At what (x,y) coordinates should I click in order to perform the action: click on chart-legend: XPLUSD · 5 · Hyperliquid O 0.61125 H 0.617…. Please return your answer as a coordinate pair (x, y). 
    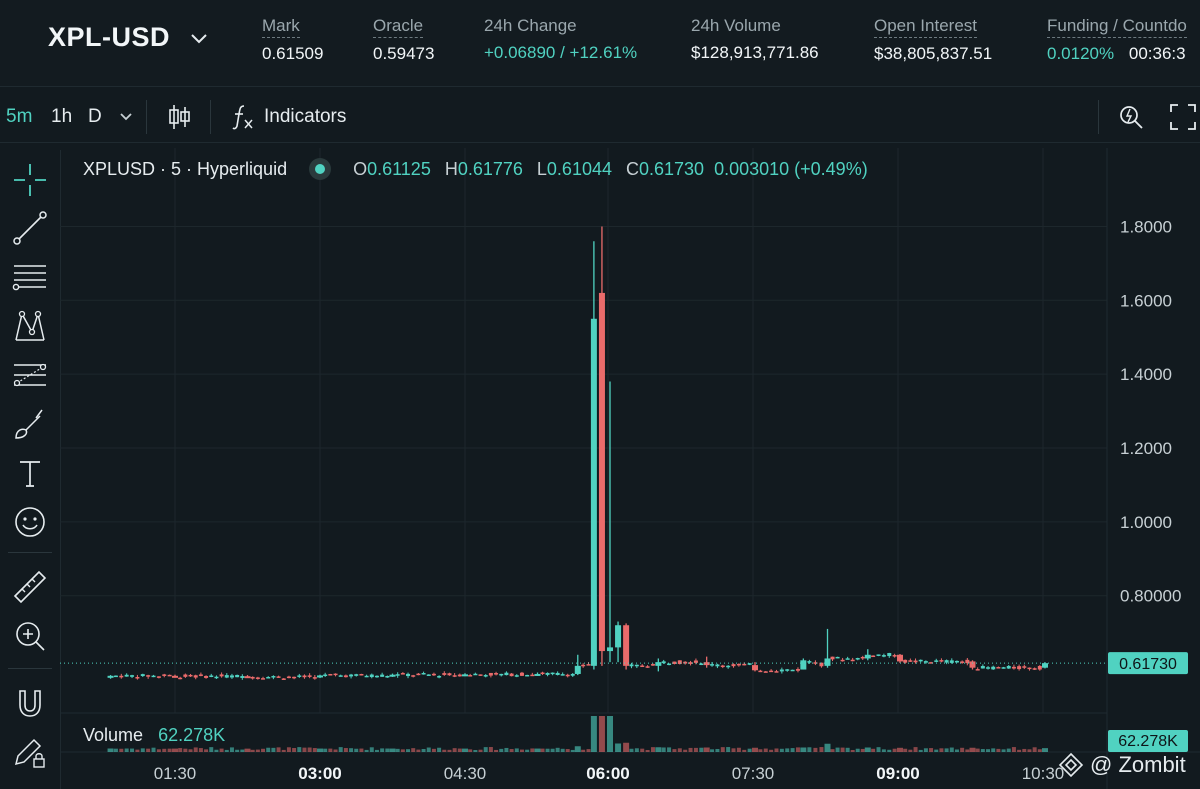
    Looking at the image, I should click on (475, 169).